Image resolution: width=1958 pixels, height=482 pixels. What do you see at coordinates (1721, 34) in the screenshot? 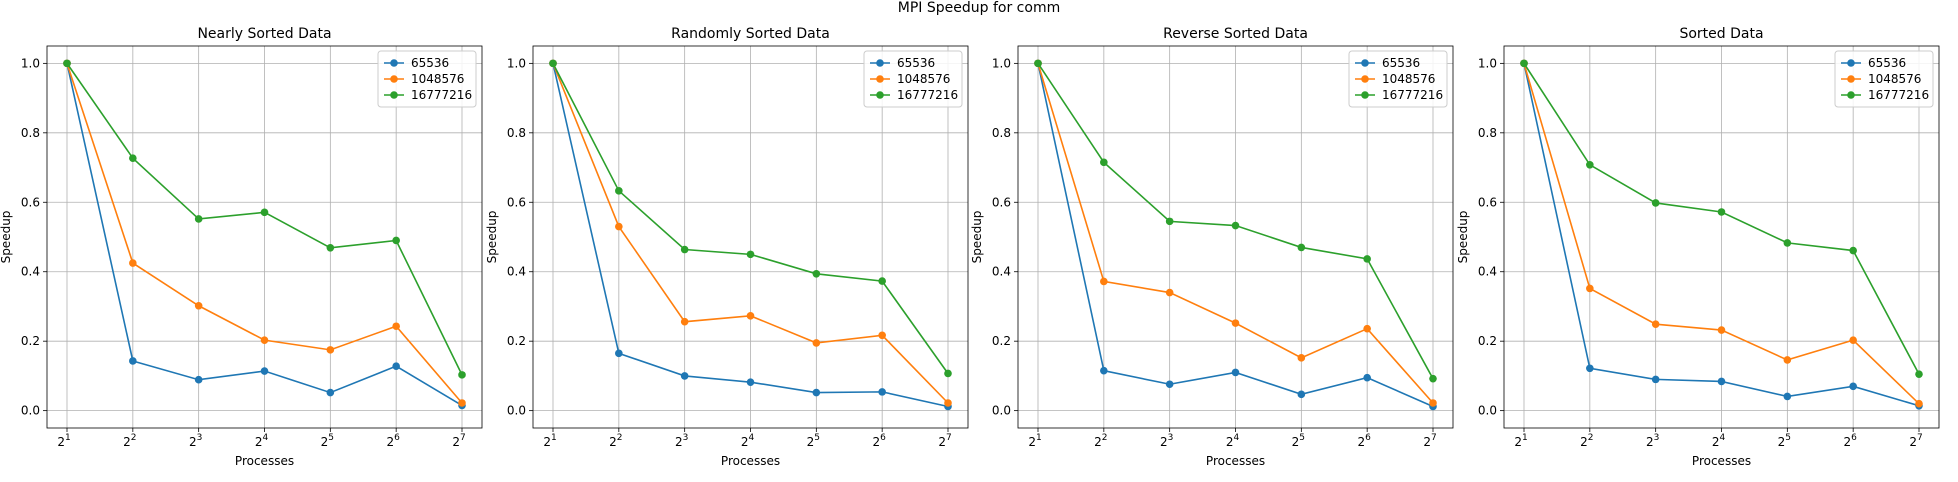
I see `subplot-title: Sorted Data` at bounding box center [1721, 34].